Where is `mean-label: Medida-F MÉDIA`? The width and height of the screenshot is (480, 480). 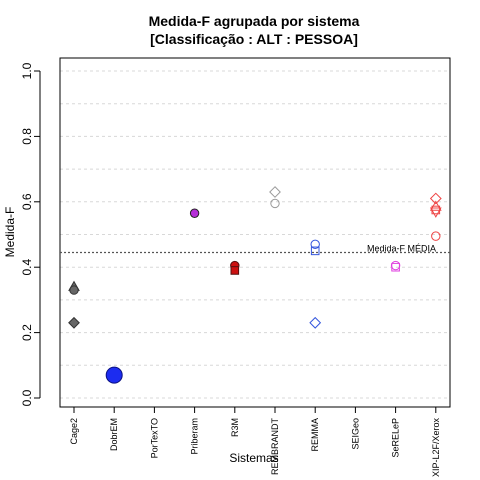 mean-label: Medida-F MÉDIA is located at coordinates (401, 248).